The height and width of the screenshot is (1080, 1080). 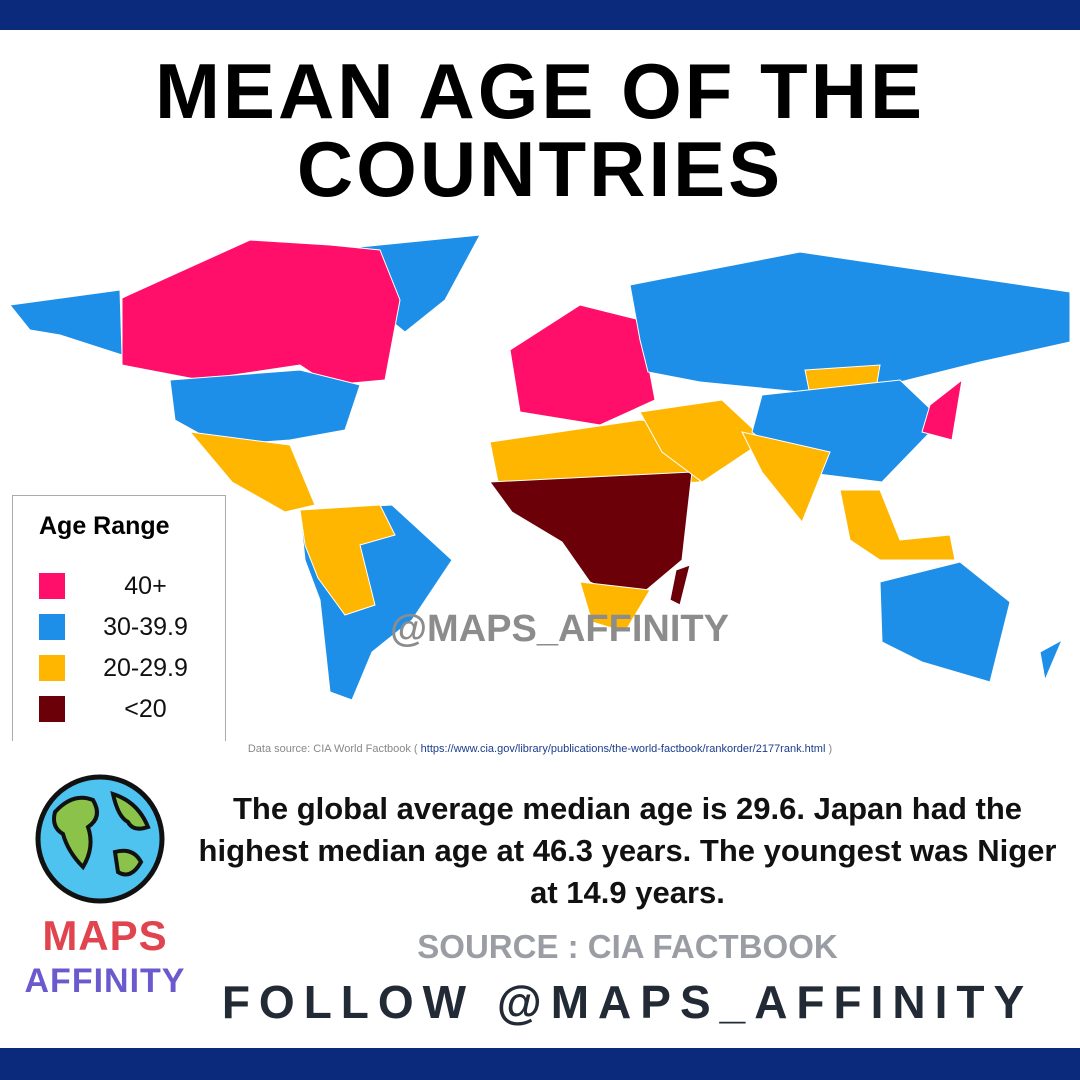 What do you see at coordinates (559, 629) in the screenshot?
I see `watermark: @MAPS_AFFINITY` at bounding box center [559, 629].